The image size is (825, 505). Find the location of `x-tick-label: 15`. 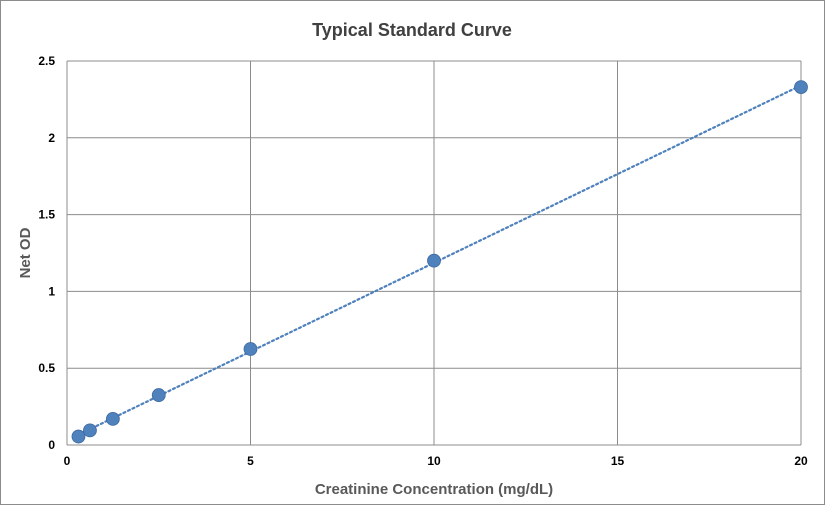

x-tick-label: 15 is located at coordinates (618, 461).